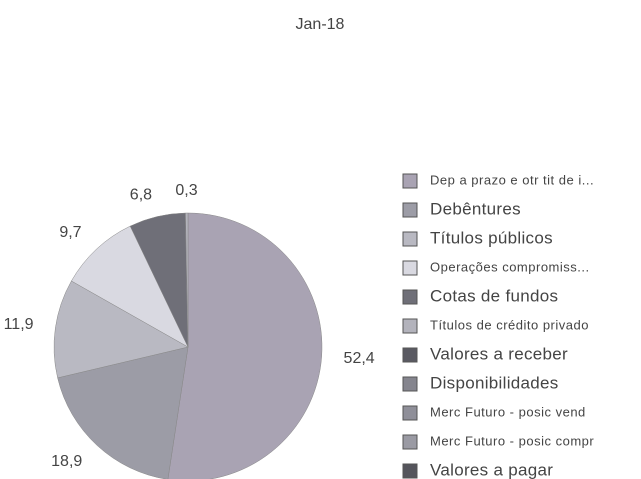  What do you see at coordinates (494, 295) in the screenshot?
I see `legend-label: Cotas de fundos` at bounding box center [494, 295].